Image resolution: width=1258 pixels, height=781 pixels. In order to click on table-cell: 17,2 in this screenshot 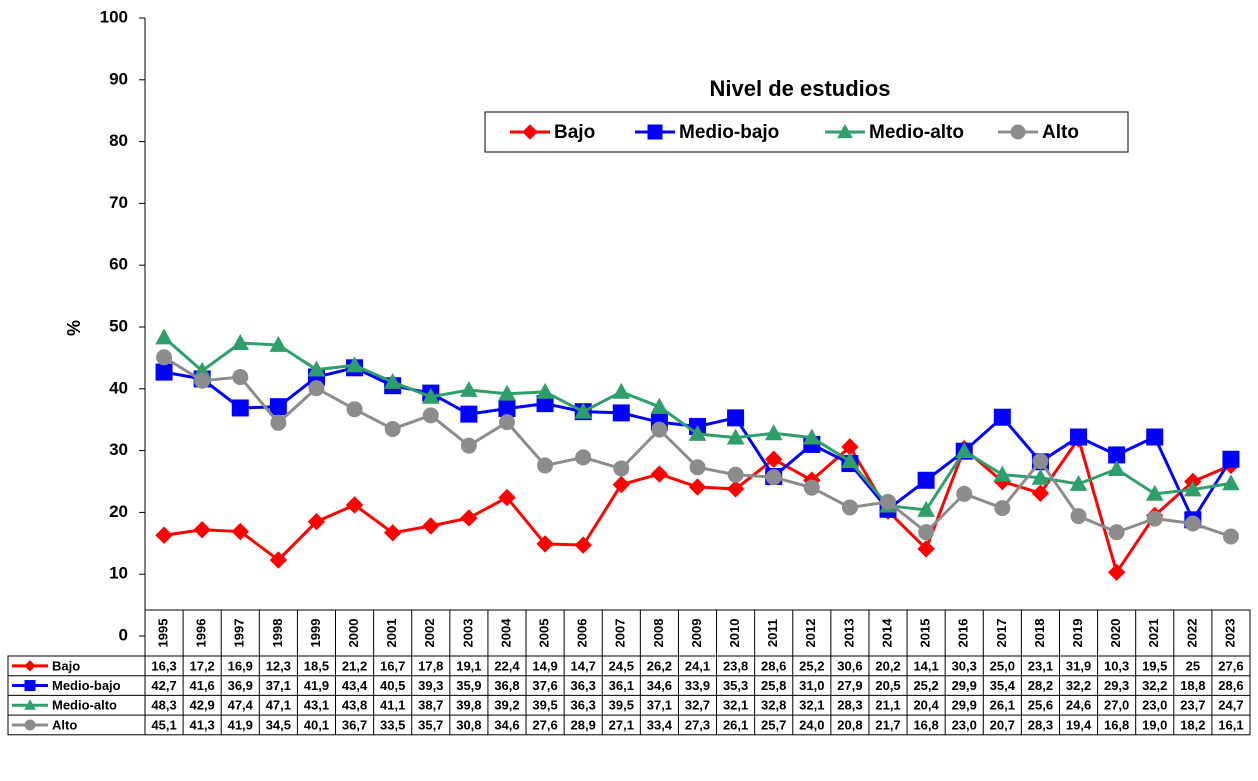, I will do `click(201, 665)`.